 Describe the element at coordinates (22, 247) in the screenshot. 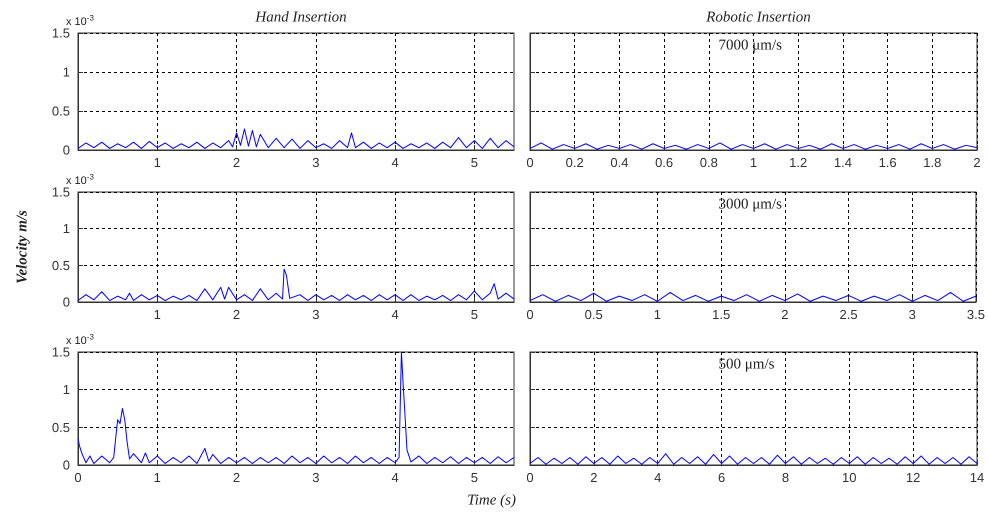

I see `y-axis-title: Velocity m/s` at that location.